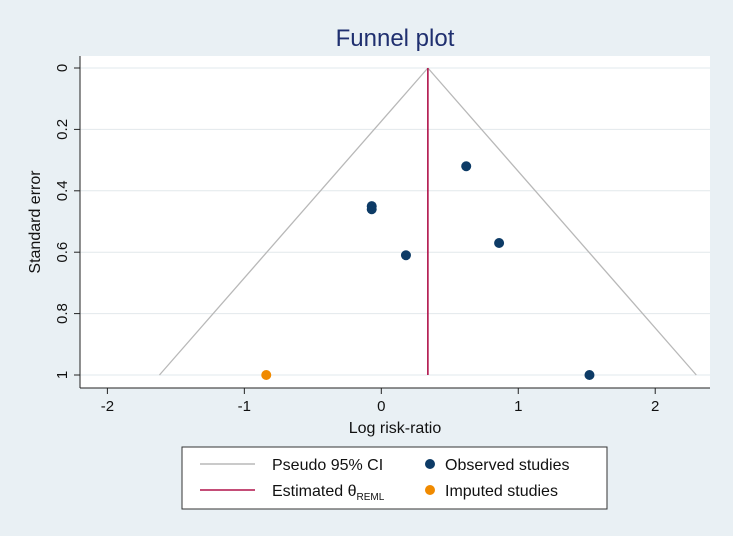  I want to click on x-tick-label-2: 0, so click(381, 406).